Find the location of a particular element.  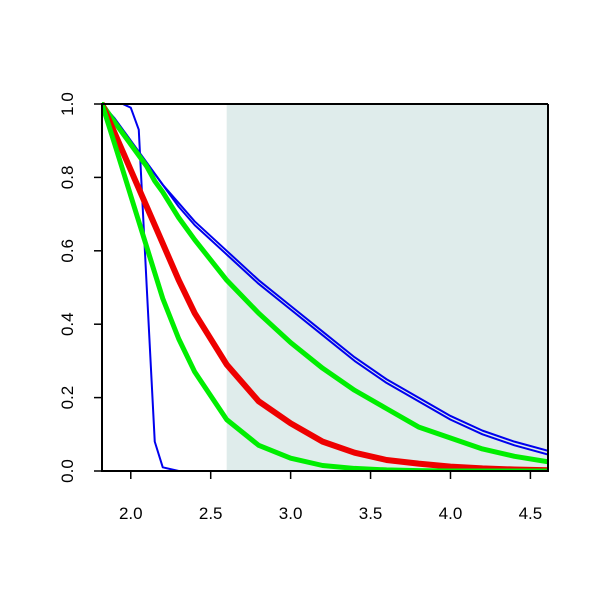

x-tick-label: 3.0 is located at coordinates (291, 513).